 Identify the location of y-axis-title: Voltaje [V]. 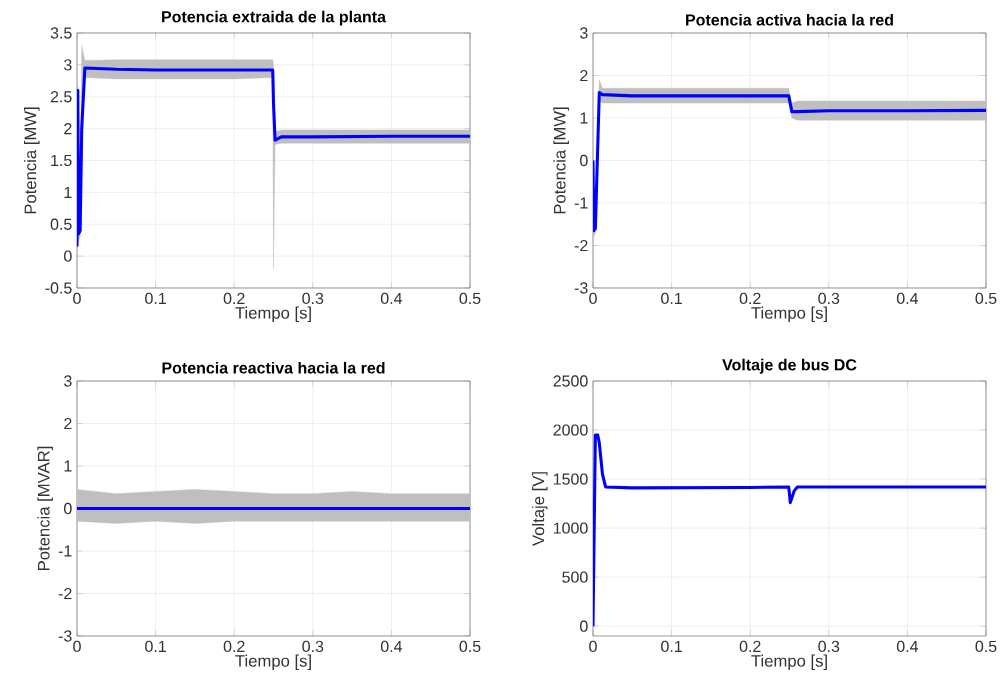
(540, 509).